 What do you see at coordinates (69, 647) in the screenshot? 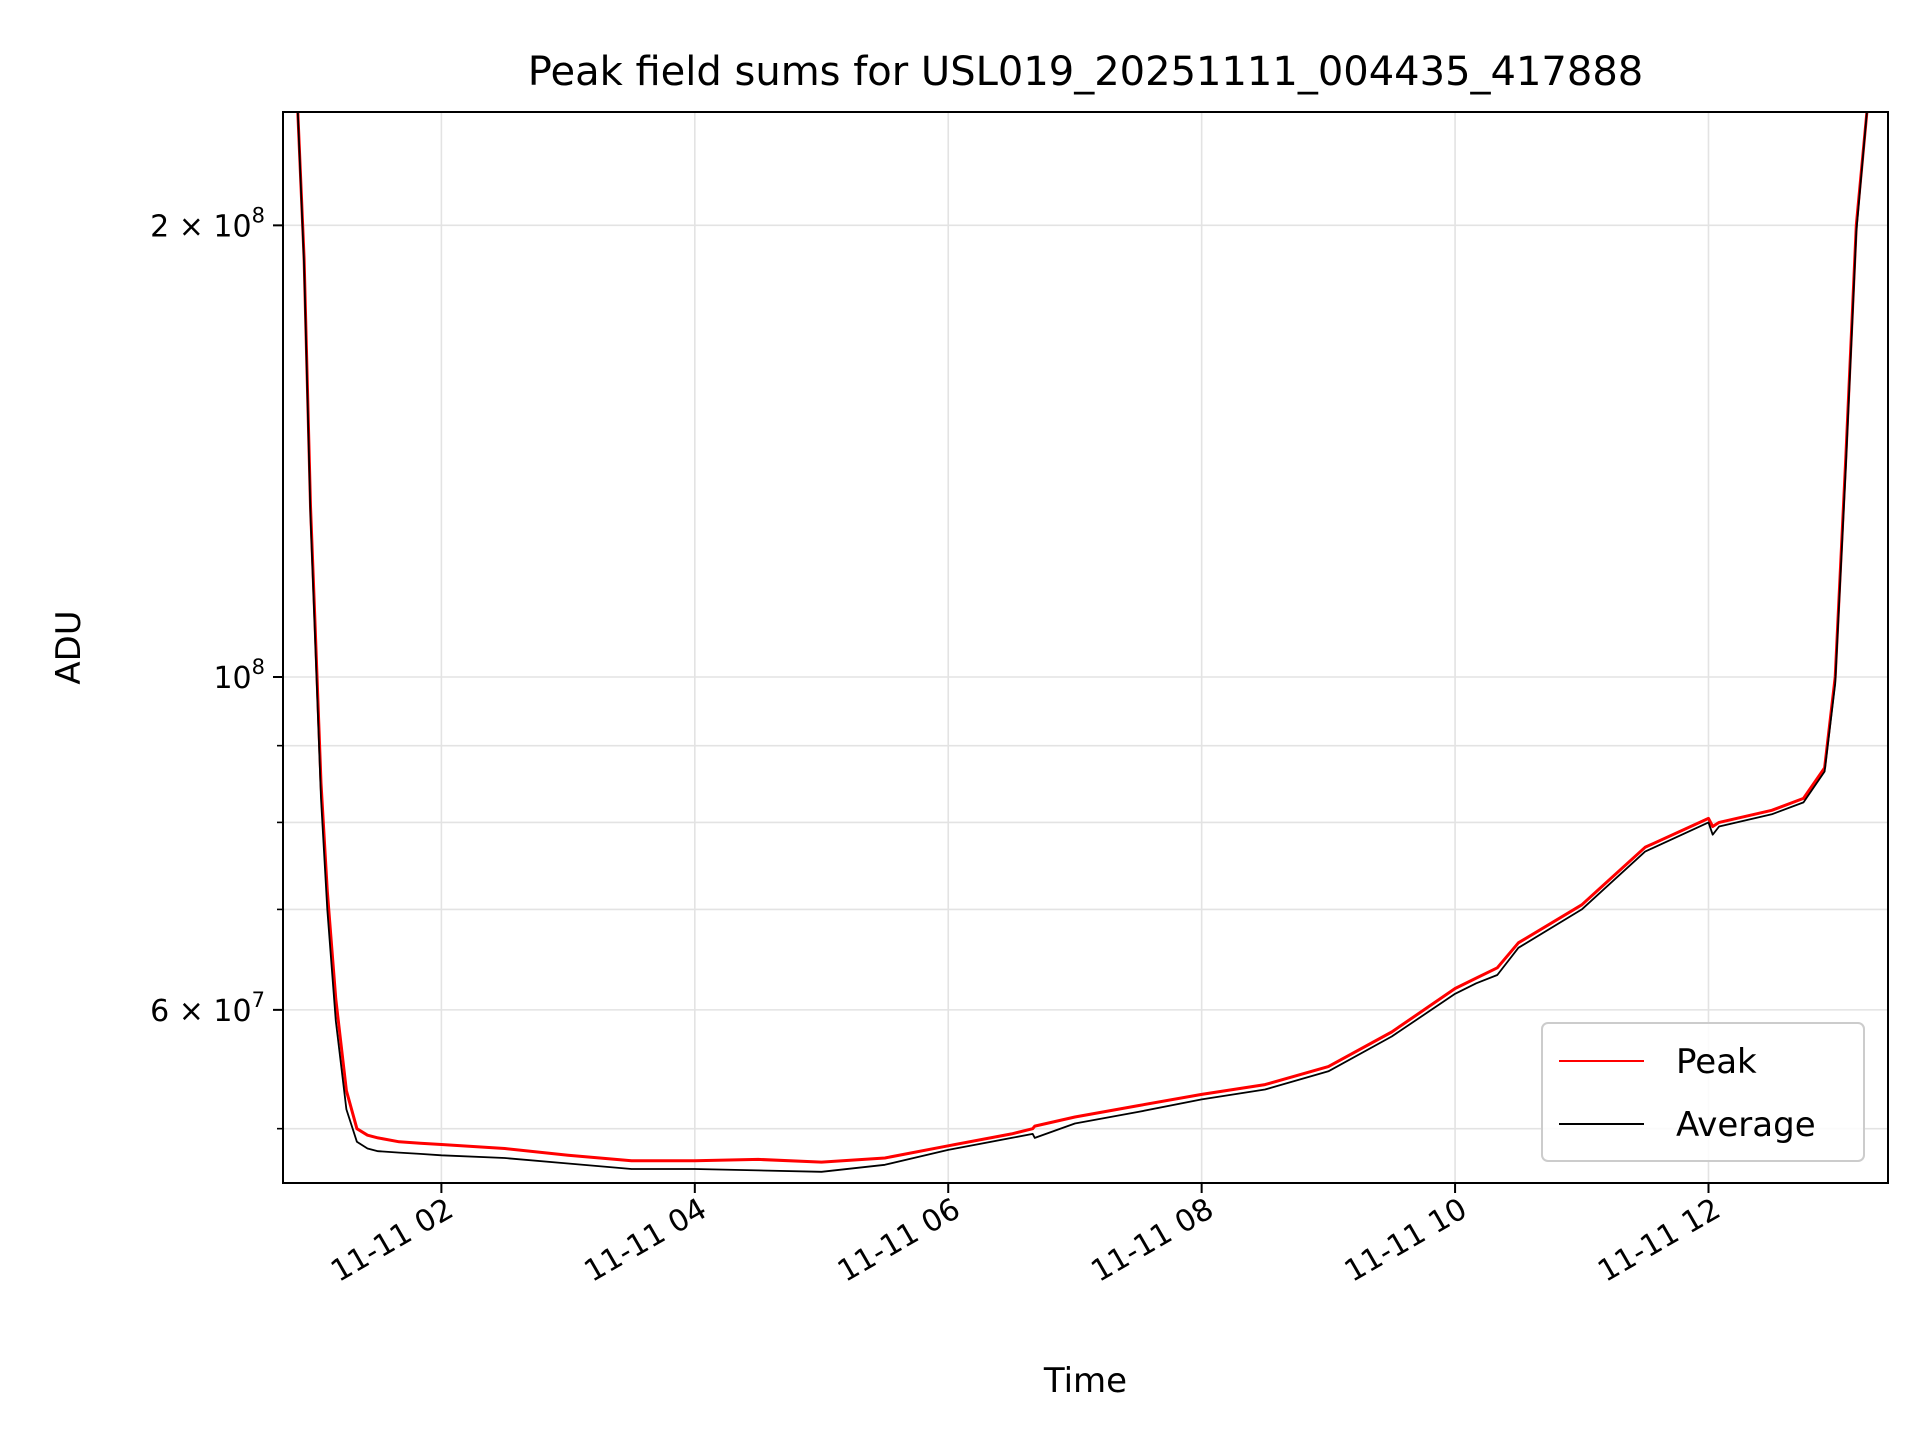
I see `y-axis-label: ADU` at bounding box center [69, 647].